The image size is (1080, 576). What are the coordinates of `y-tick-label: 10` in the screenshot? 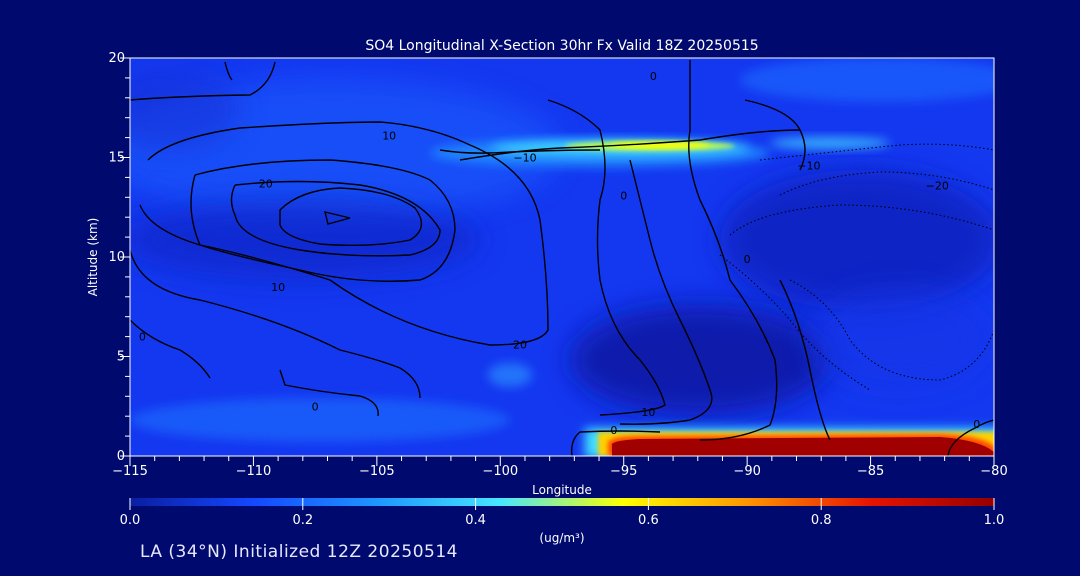 It's located at (116, 257).